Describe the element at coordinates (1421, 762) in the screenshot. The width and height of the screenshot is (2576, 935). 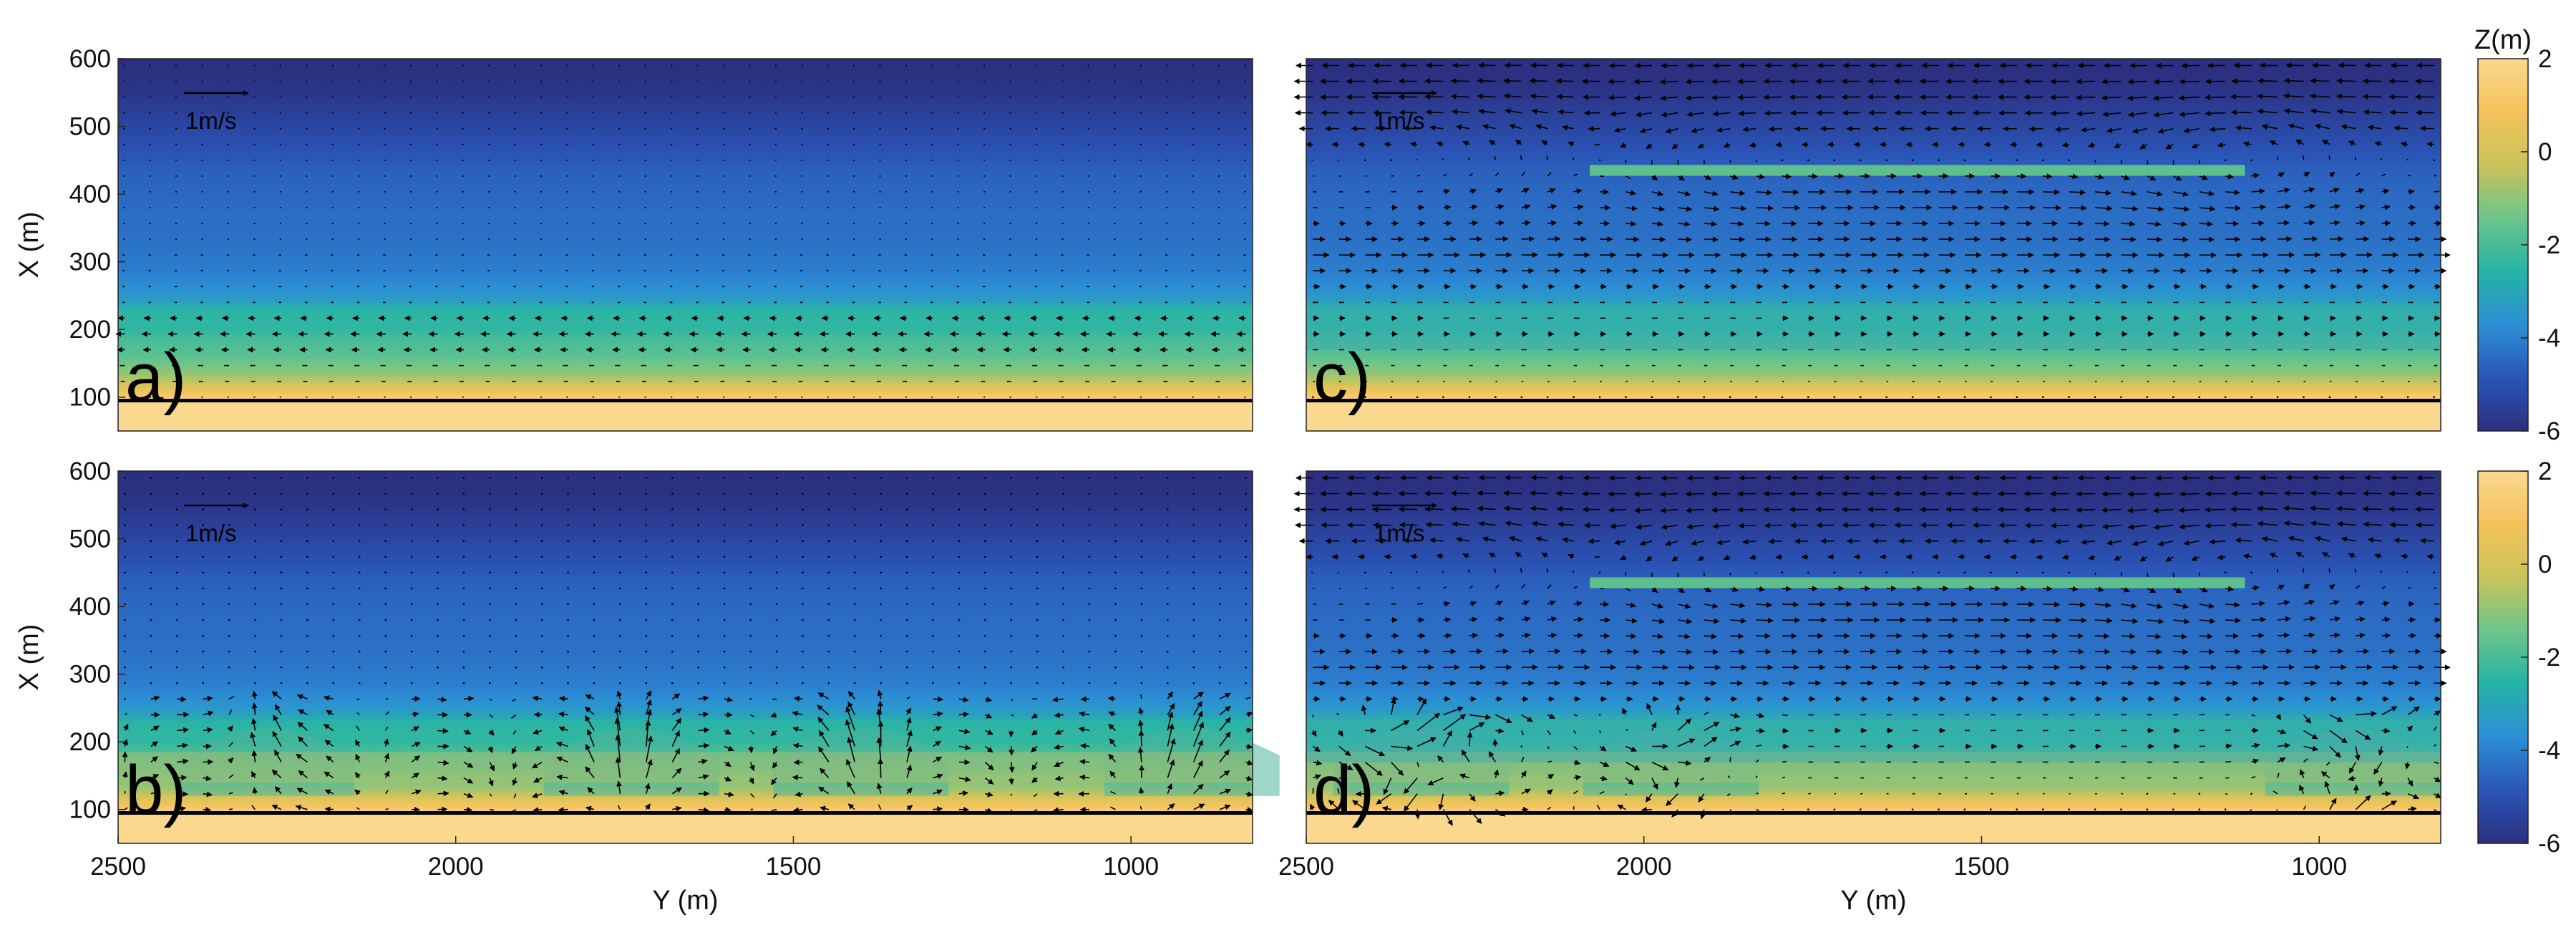
I see `rip-shoal` at that location.